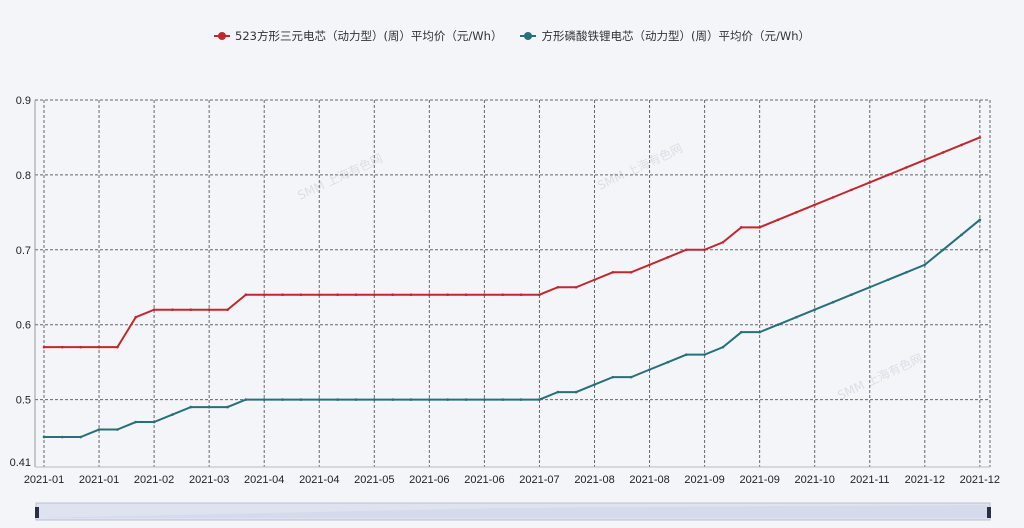  I want to click on legend-item-ncm523: 523方形三元电芯（动力型）(周）平均价（元/Wh）, so click(358, 36).